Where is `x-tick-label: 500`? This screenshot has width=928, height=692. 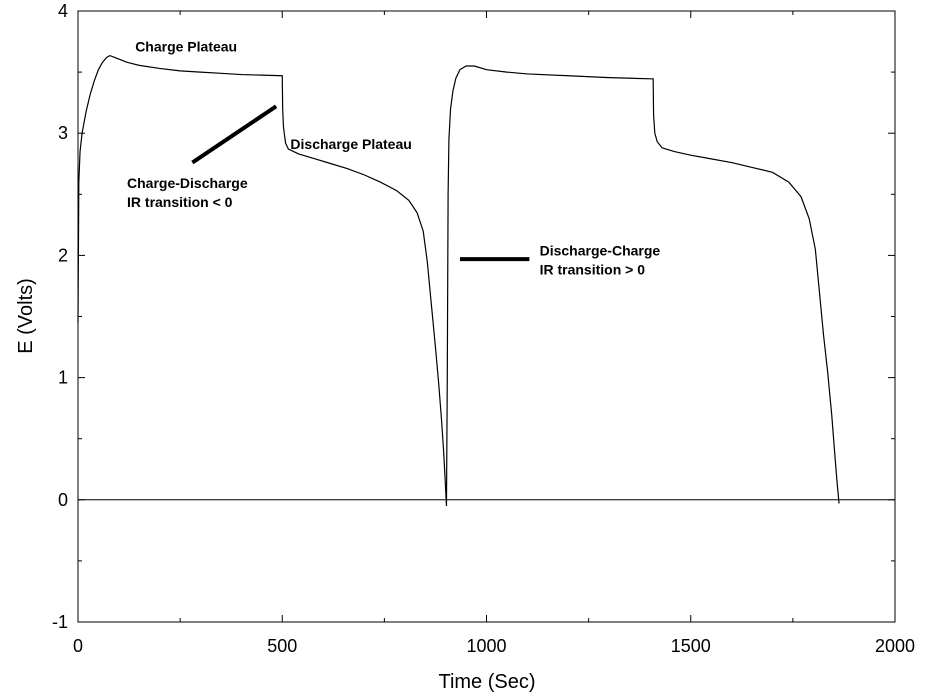
x-tick-label: 500 is located at coordinates (282, 646).